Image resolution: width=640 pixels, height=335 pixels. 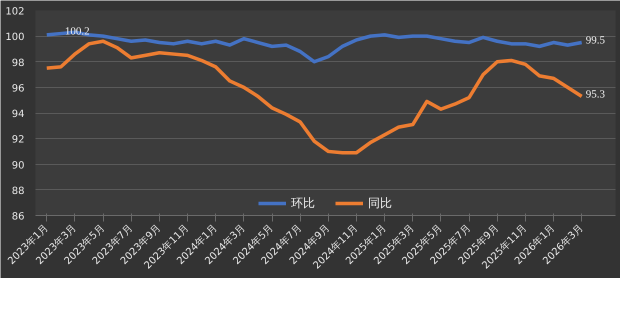 I want to click on y-tick-label: 100, so click(x=15, y=38).